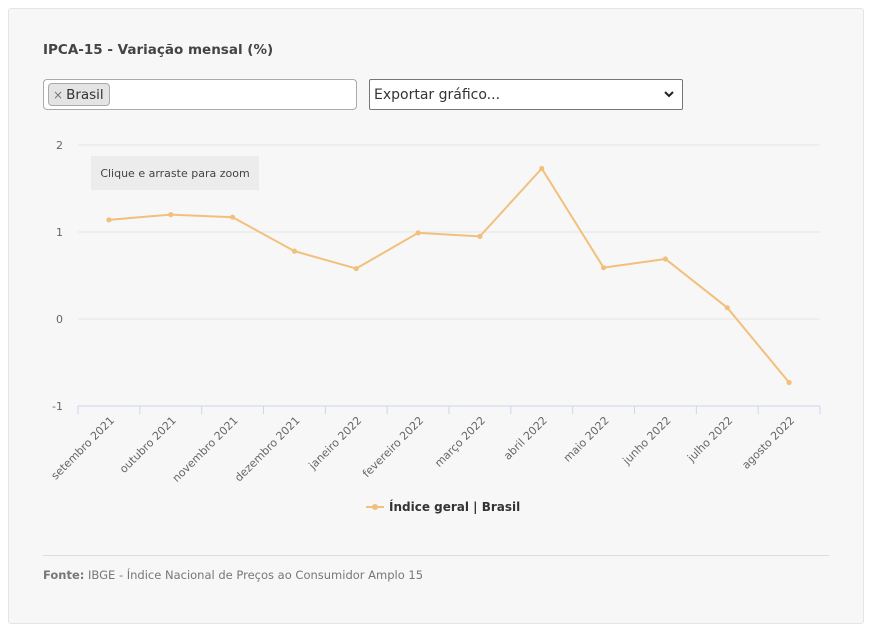  I want to click on y-tick-label: -1, so click(57, 406).